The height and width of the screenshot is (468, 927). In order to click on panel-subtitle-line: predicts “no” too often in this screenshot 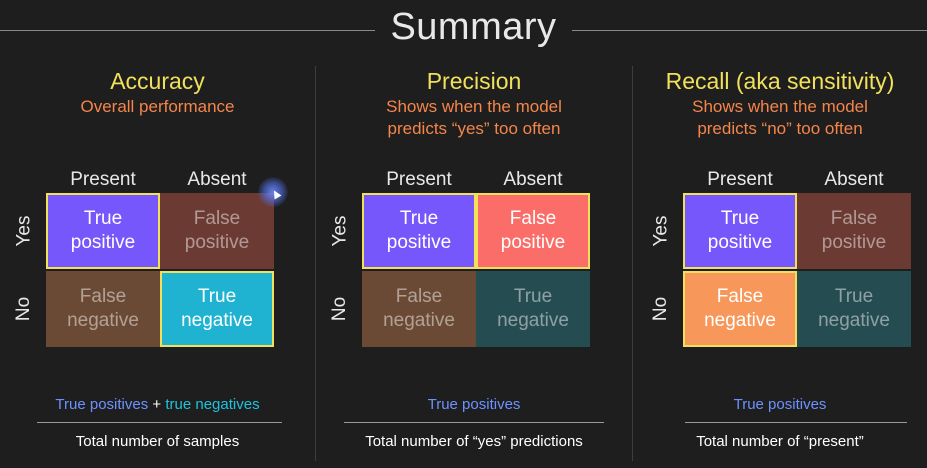, I will do `click(780, 128)`.